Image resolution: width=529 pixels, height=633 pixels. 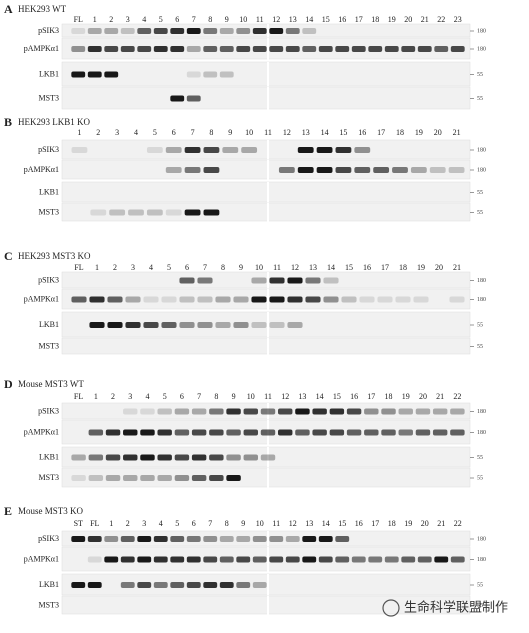 What do you see at coordinates (295, 267) in the screenshot?
I see `lane-label: 12` at bounding box center [295, 267].